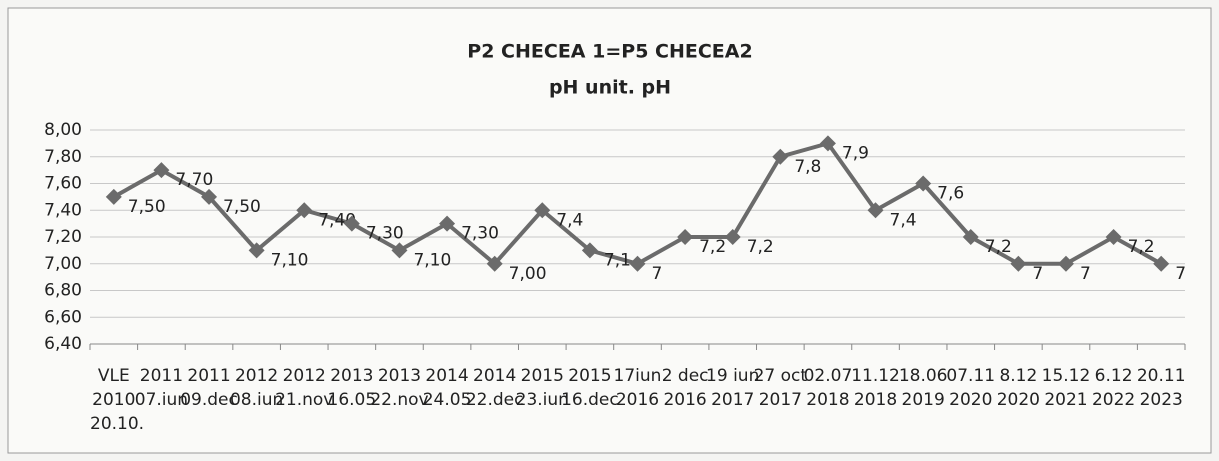 This screenshot has height=461, width=1219. What do you see at coordinates (609, 52) in the screenshot?
I see `chart-title: P2 CHECEA 1=P5 CHECEA2` at bounding box center [609, 52].